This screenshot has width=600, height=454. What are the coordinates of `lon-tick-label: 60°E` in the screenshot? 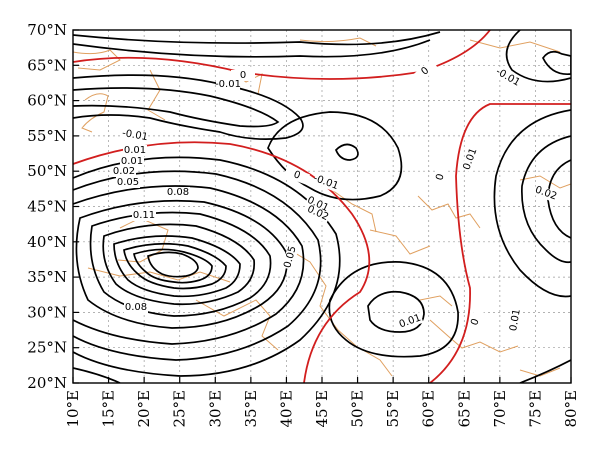 It's located at (429, 409).